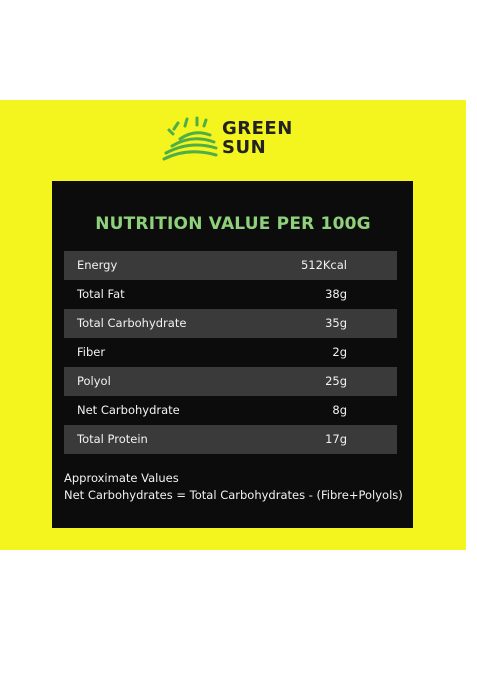 The height and width of the screenshot is (681, 477). Describe the element at coordinates (339, 352) in the screenshot. I see `row-value: 2g` at that location.